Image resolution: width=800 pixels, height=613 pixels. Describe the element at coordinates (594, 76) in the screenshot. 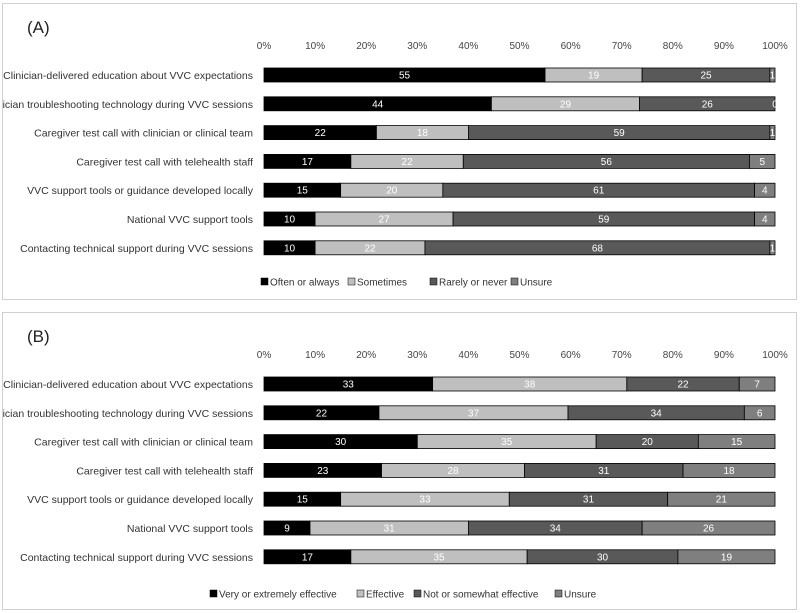

I see `data-label: 19` at that location.